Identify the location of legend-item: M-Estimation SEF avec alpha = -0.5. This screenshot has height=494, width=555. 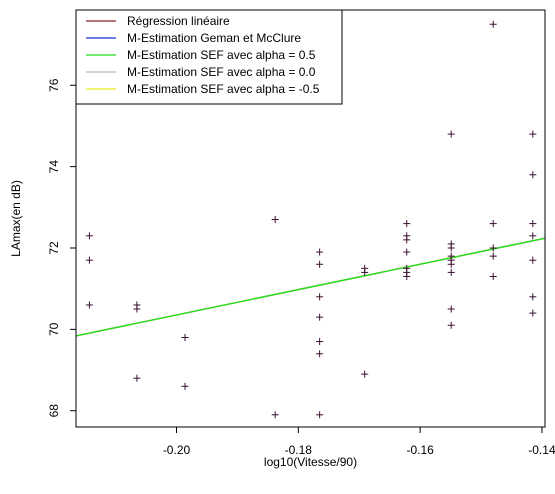
(203, 89).